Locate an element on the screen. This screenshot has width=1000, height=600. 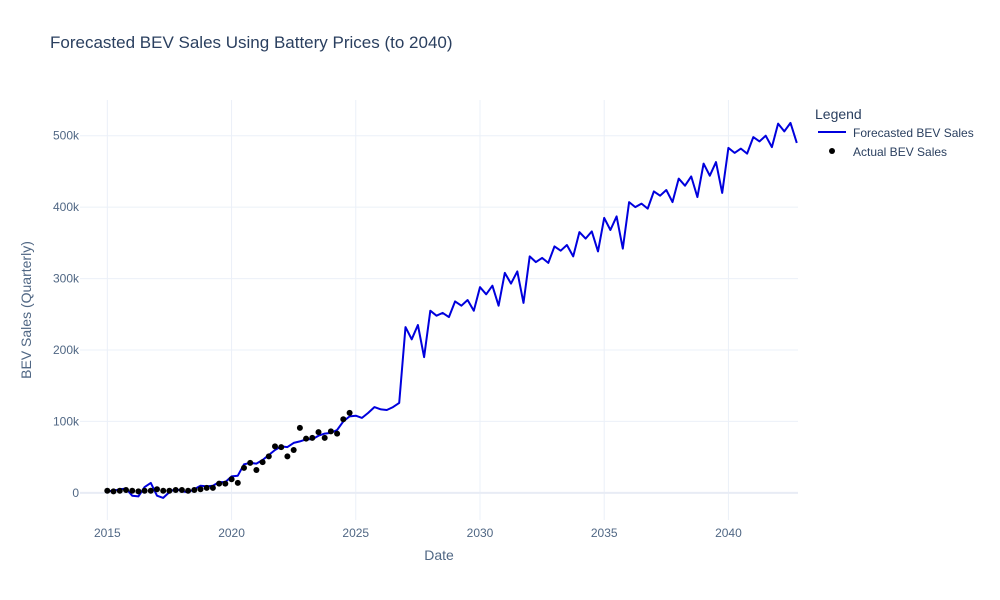
legend-title: Legend is located at coordinates (838, 114).